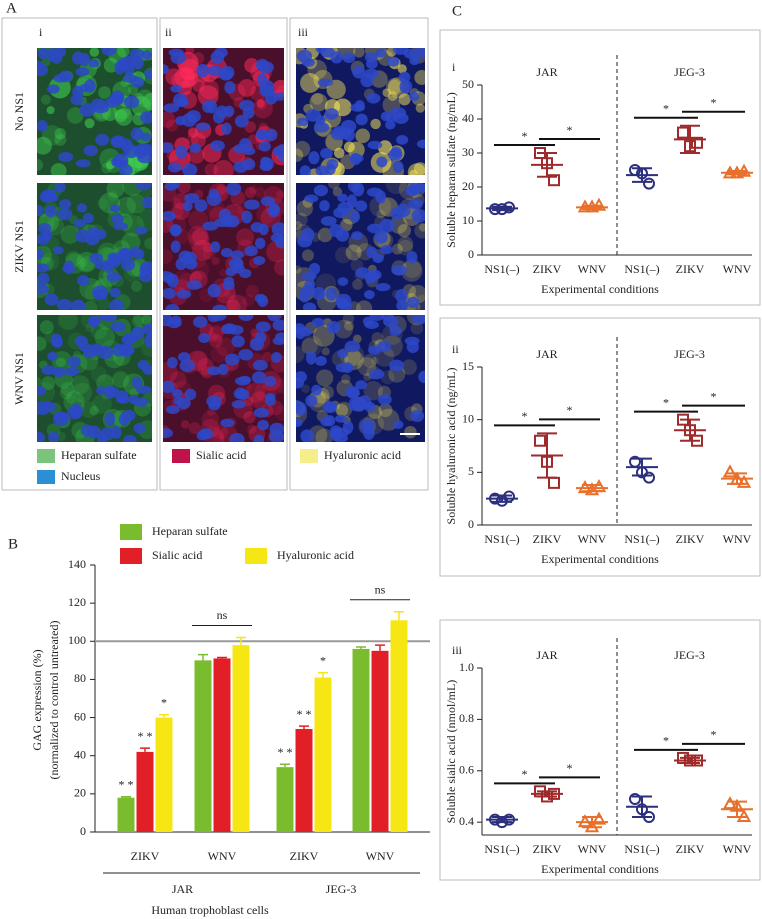  I want to click on y-tick-label: 0.4, so click(466, 821).